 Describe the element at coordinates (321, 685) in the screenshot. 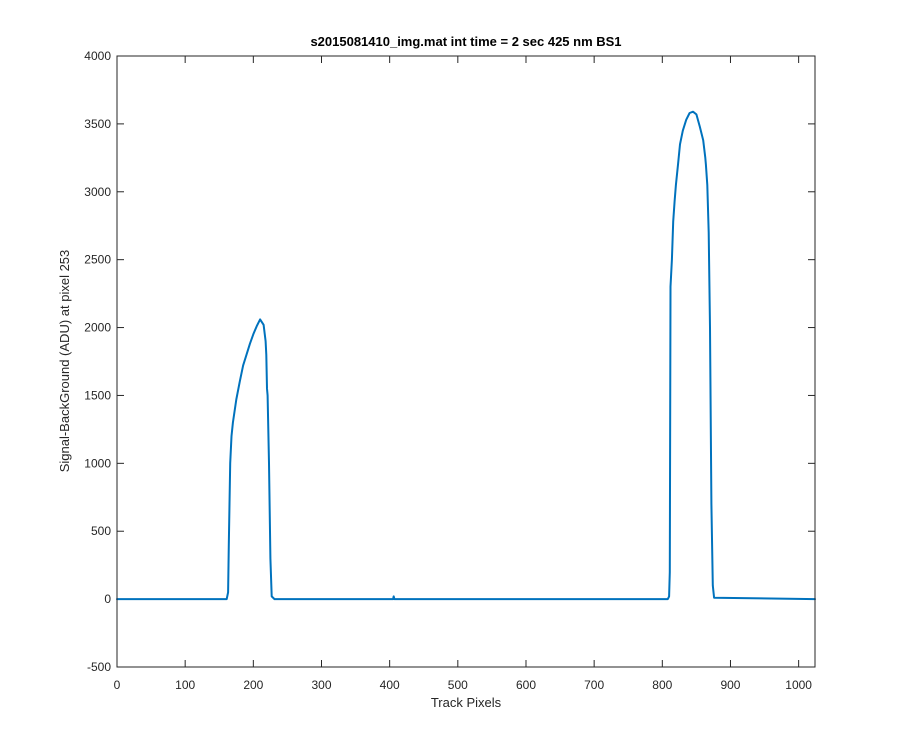

I see `x-tick-label: 300` at that location.